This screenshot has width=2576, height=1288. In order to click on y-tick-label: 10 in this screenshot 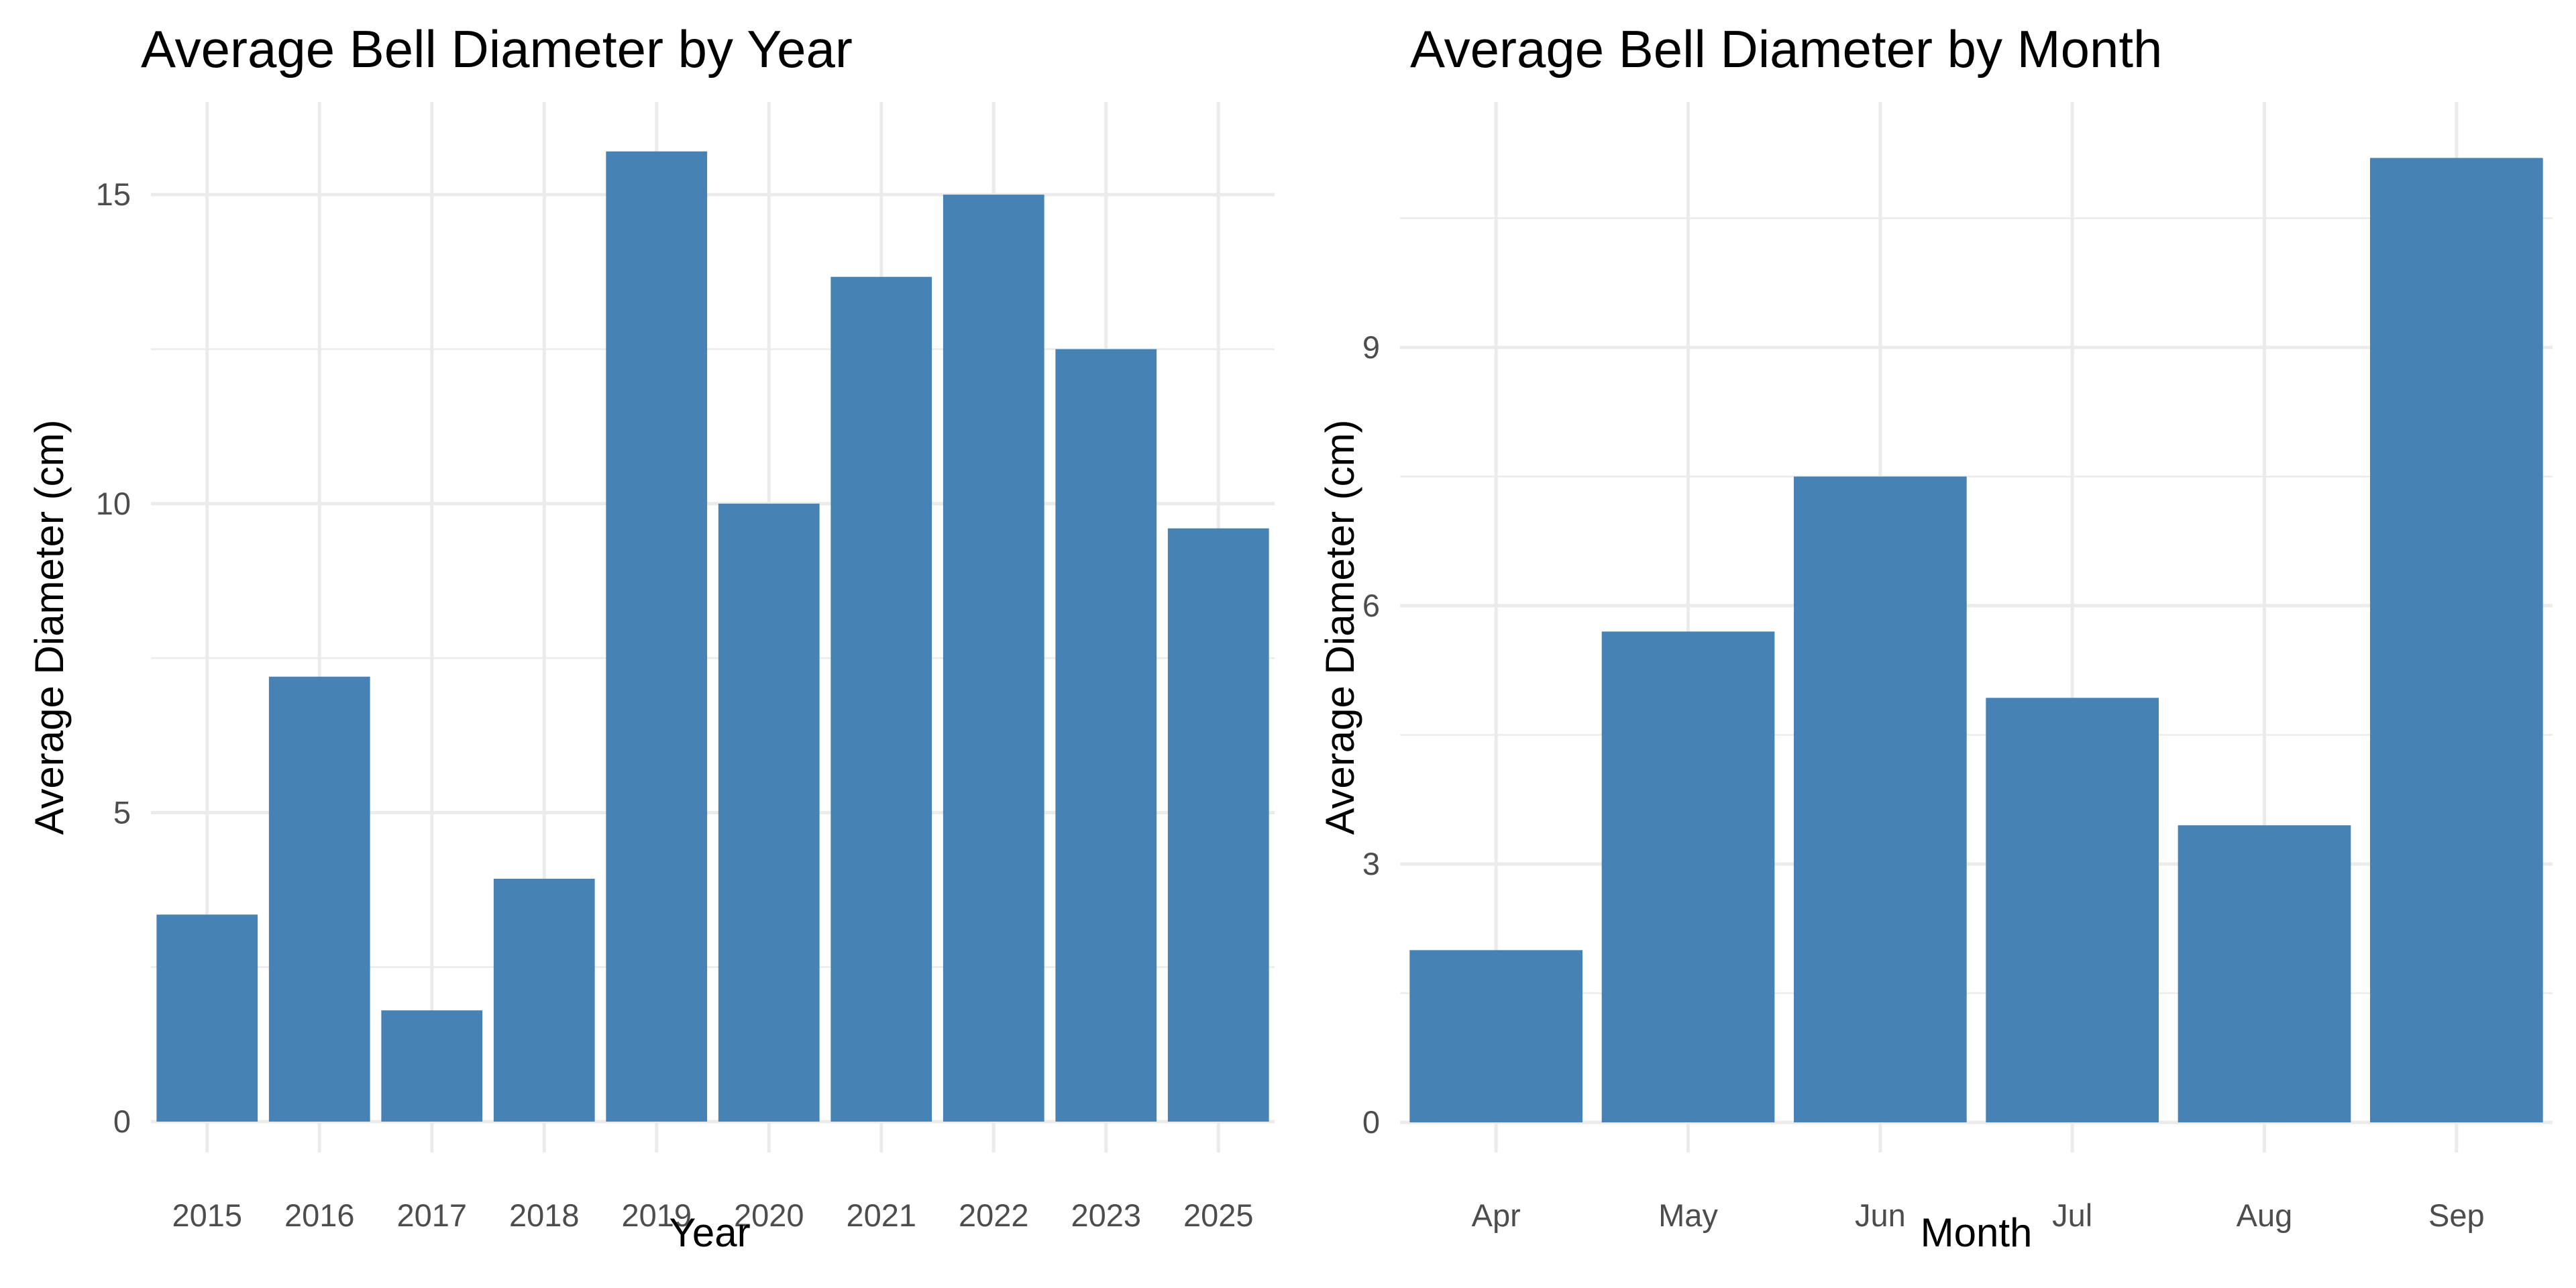, I will do `click(113, 503)`.